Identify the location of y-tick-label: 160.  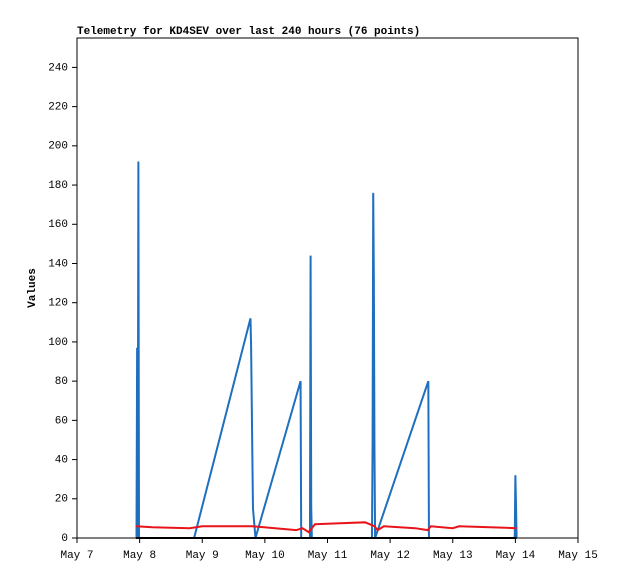
(58, 225).